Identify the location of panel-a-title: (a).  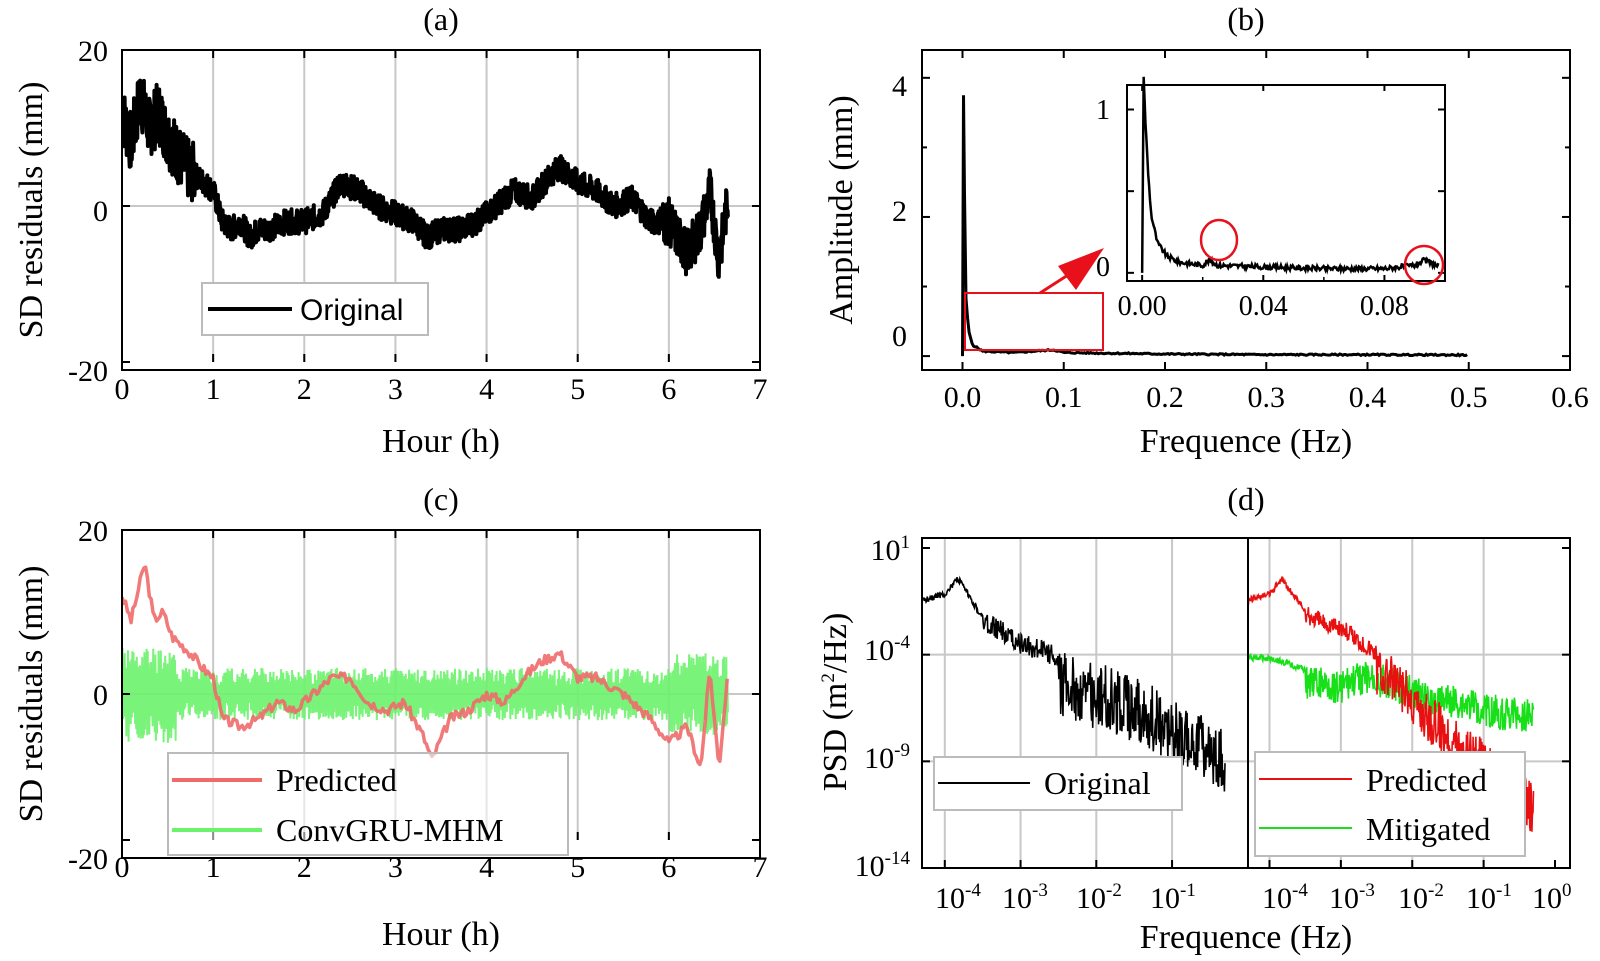
(441, 19).